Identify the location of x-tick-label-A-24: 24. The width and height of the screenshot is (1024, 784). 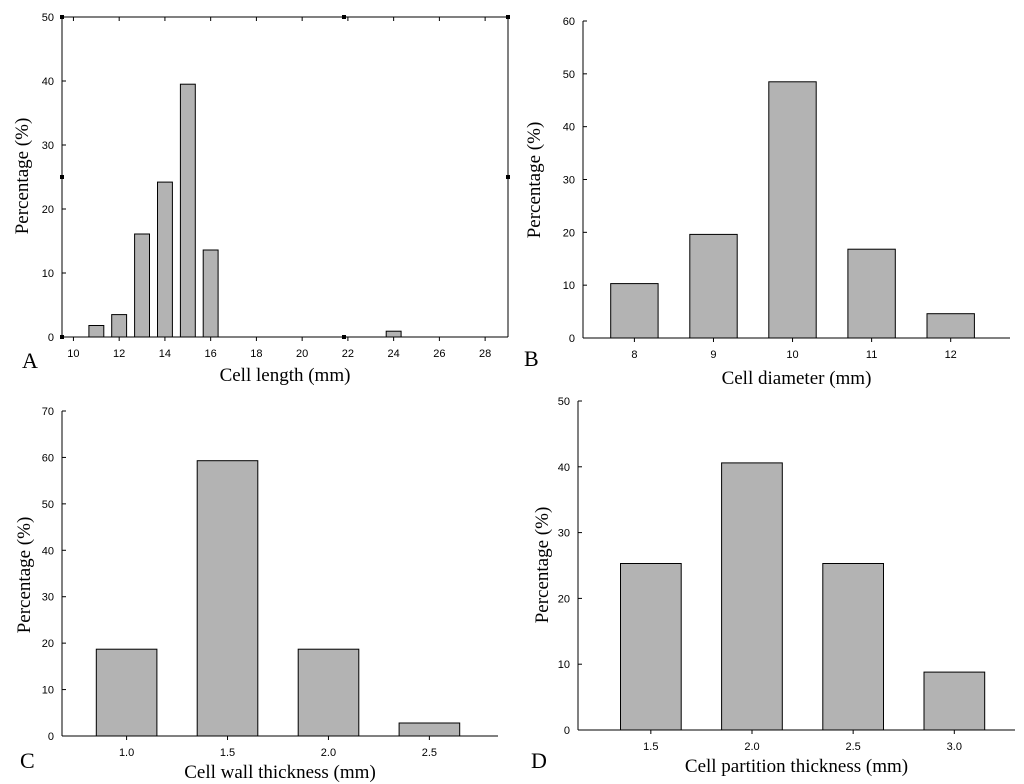
(394, 354).